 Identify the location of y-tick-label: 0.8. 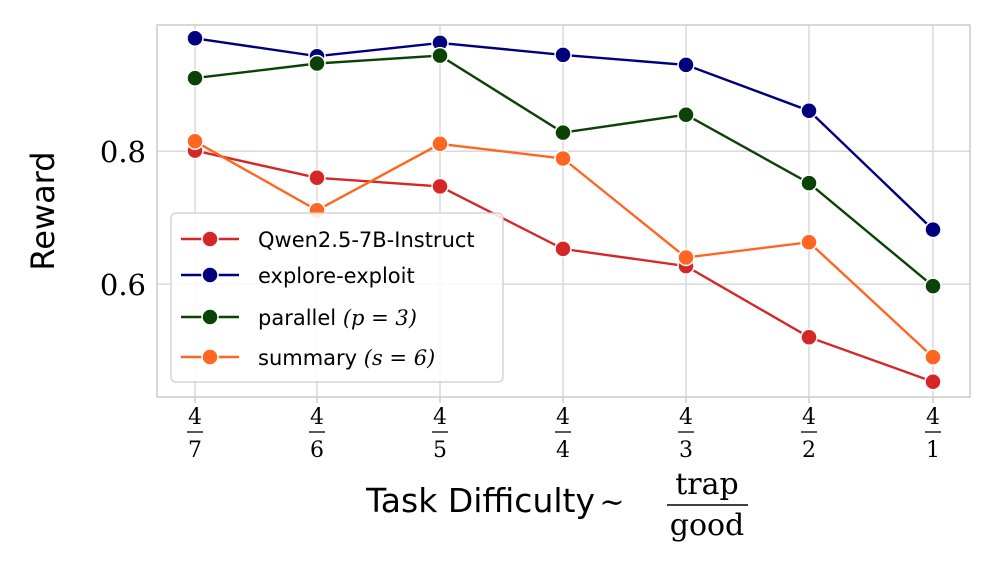
(123, 152).